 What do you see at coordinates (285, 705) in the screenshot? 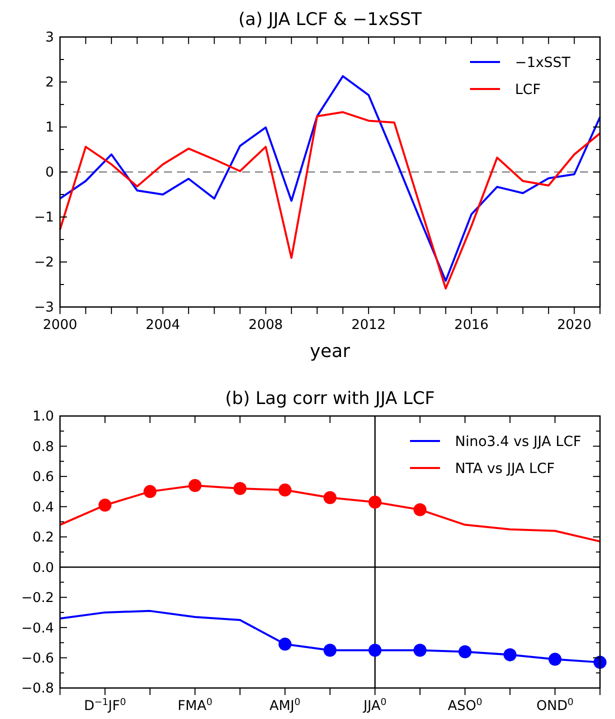
I see `x-tick-label: AMJ$^{0}$` at bounding box center [285, 705].